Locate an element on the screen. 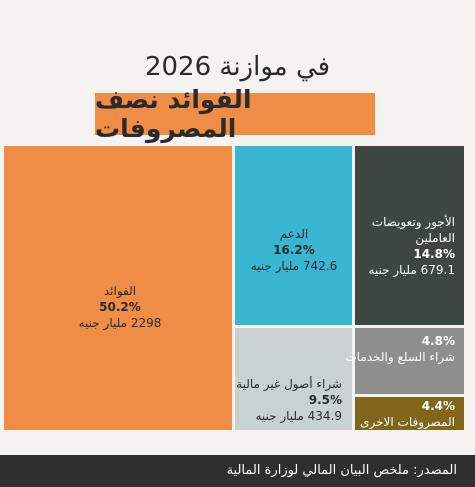 This screenshot has height=487, width=475. treemap-value-label: 2298 مليار جنيه is located at coordinates (120, 323).